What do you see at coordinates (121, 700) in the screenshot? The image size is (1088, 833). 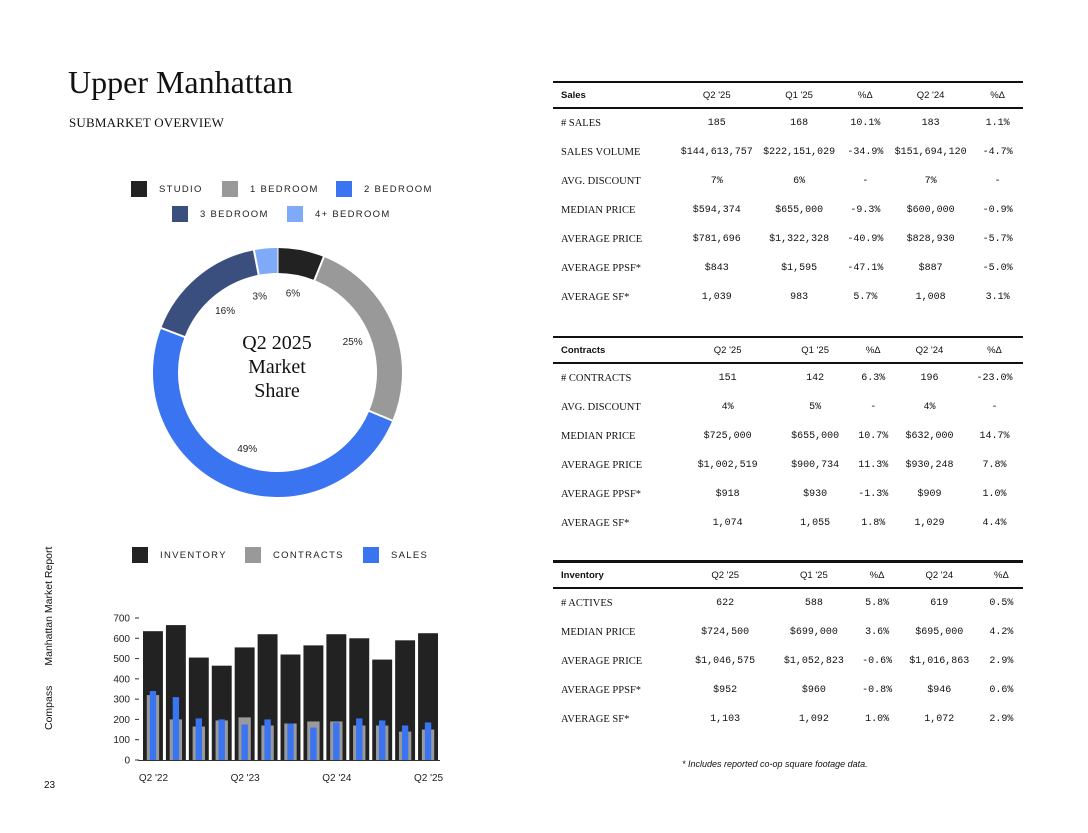 I see `y-tick-label: 300` at bounding box center [121, 700].